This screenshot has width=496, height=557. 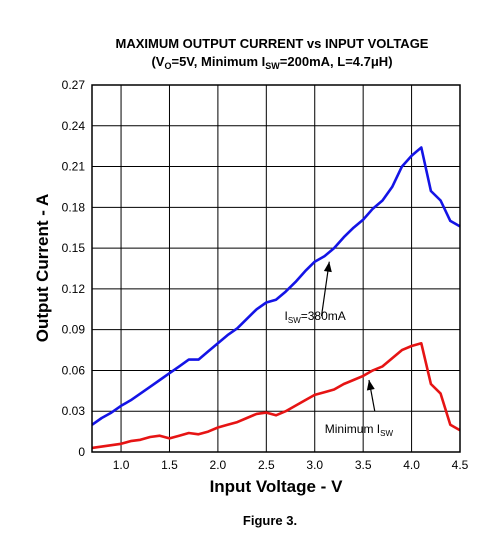 I want to click on y-tick-label: 0.18, so click(x=74, y=207).